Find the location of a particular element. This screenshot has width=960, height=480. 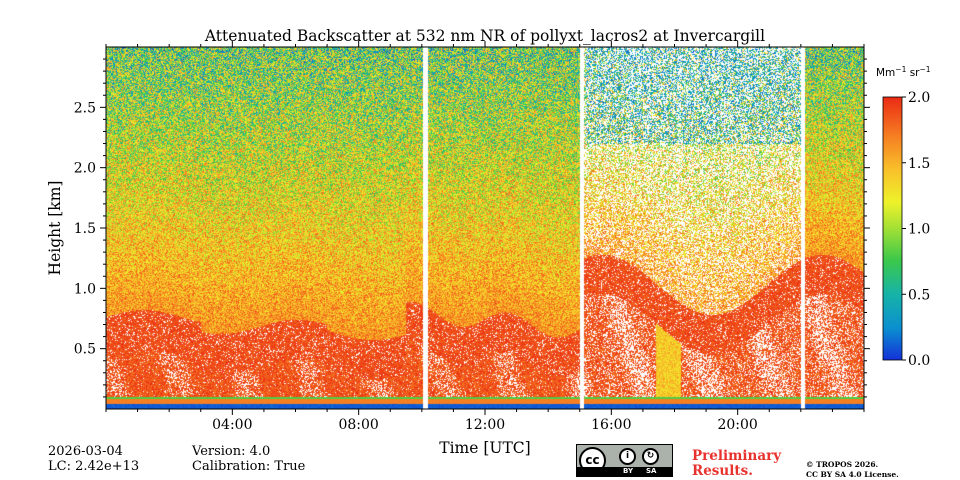

copyright-line2: CC BY SA 4.0 License. is located at coordinates (852, 474).